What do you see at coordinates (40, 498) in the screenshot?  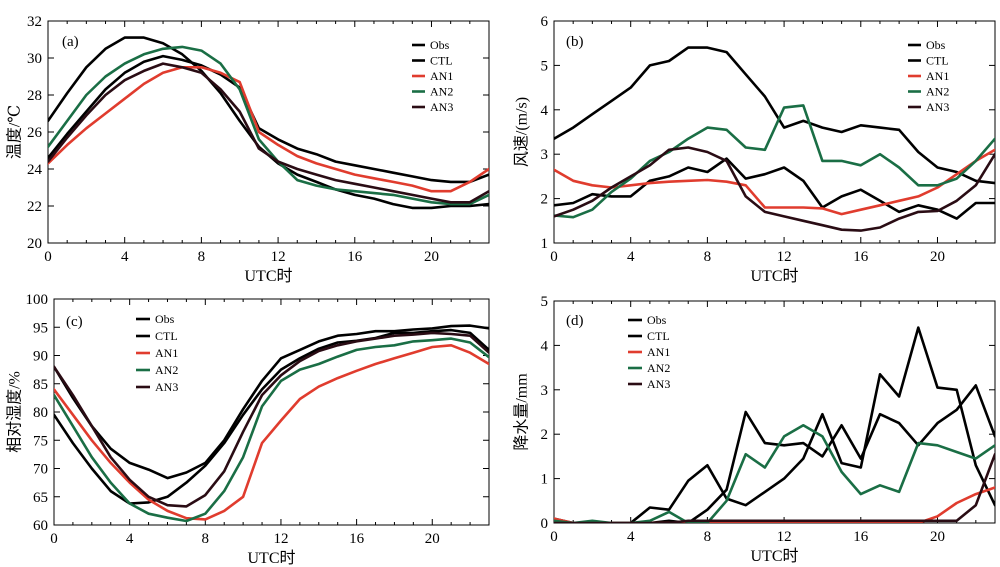 I see `y-tick-label: 65` at bounding box center [40, 498].